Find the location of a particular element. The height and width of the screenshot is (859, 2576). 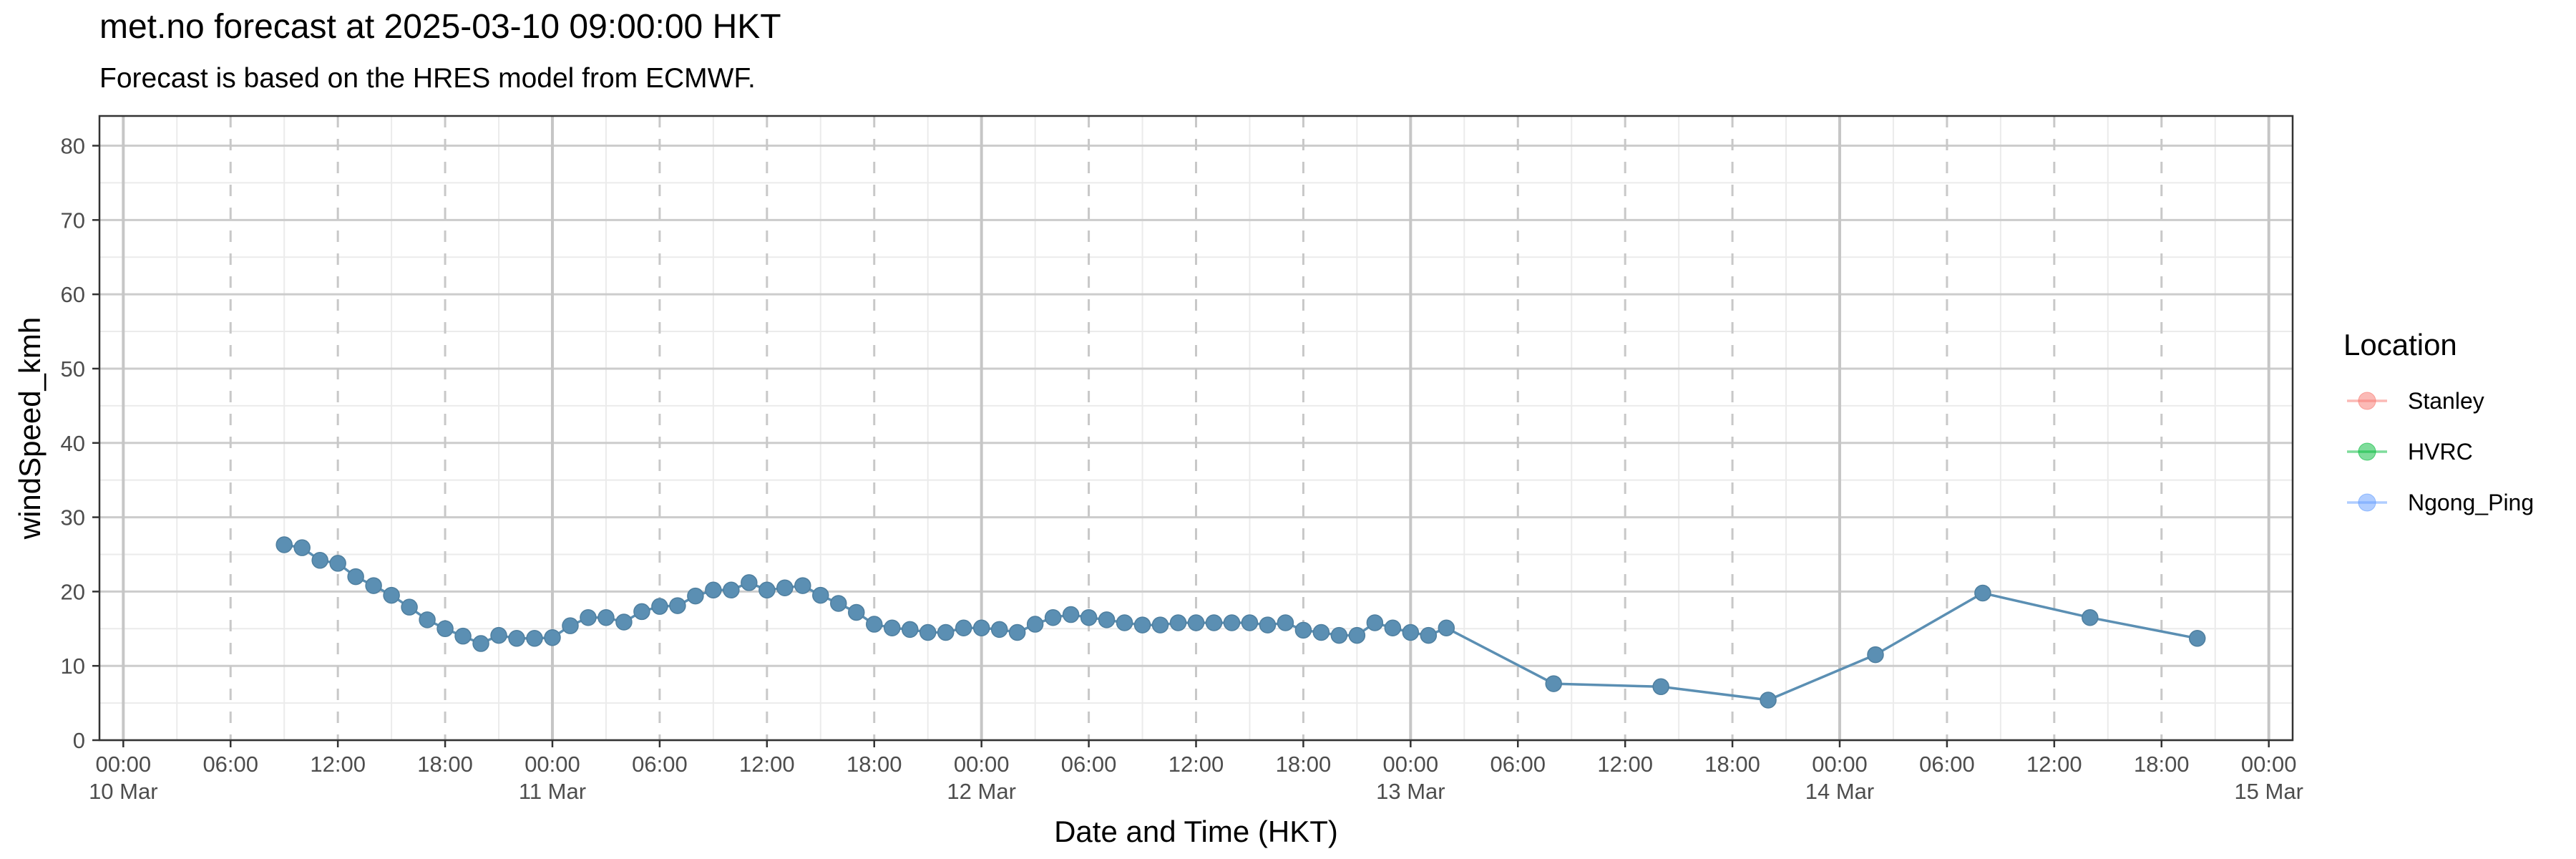

legend-label: Stanley is located at coordinates (2446, 401).